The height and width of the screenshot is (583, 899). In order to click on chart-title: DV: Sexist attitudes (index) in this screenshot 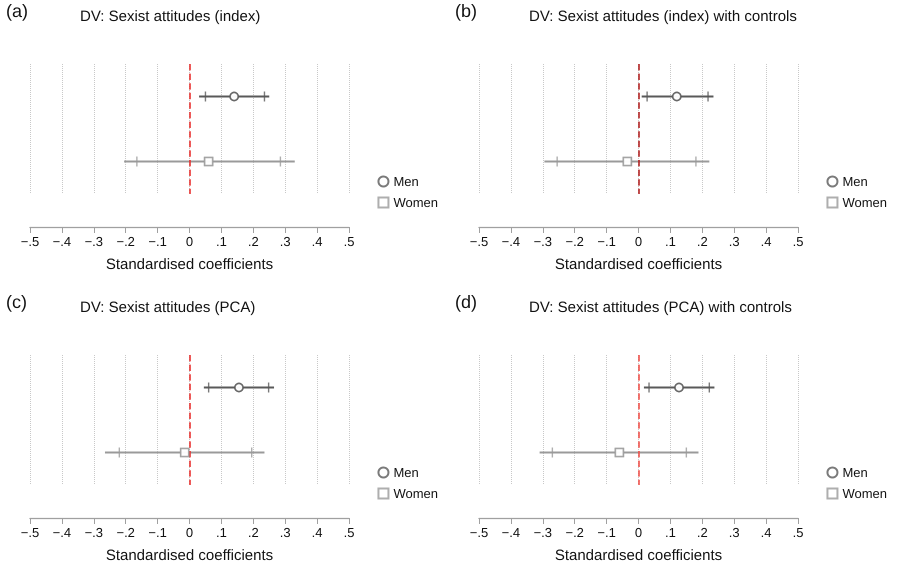, I will do `click(170, 16)`.